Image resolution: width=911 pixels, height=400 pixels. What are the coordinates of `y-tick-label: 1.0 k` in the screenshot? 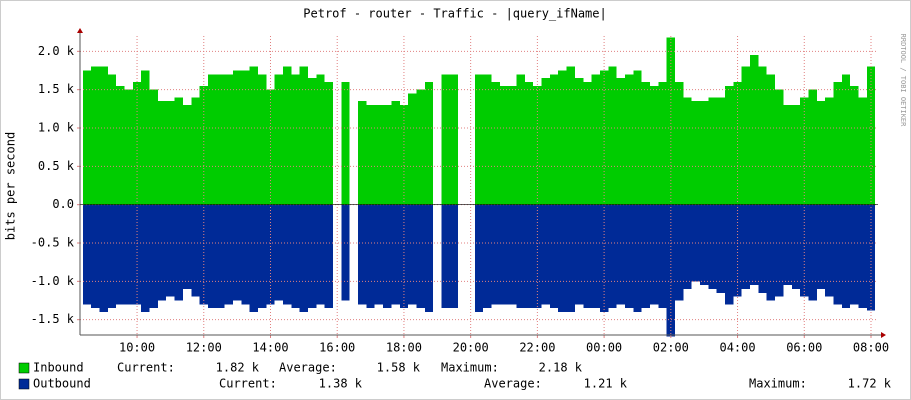 It's located at (56, 128).